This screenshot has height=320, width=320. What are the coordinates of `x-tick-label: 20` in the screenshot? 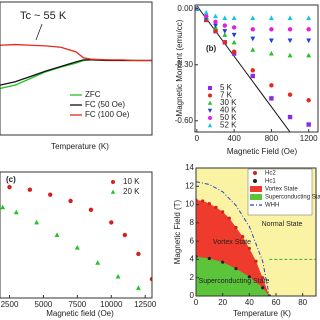 It's located at (222, 302).